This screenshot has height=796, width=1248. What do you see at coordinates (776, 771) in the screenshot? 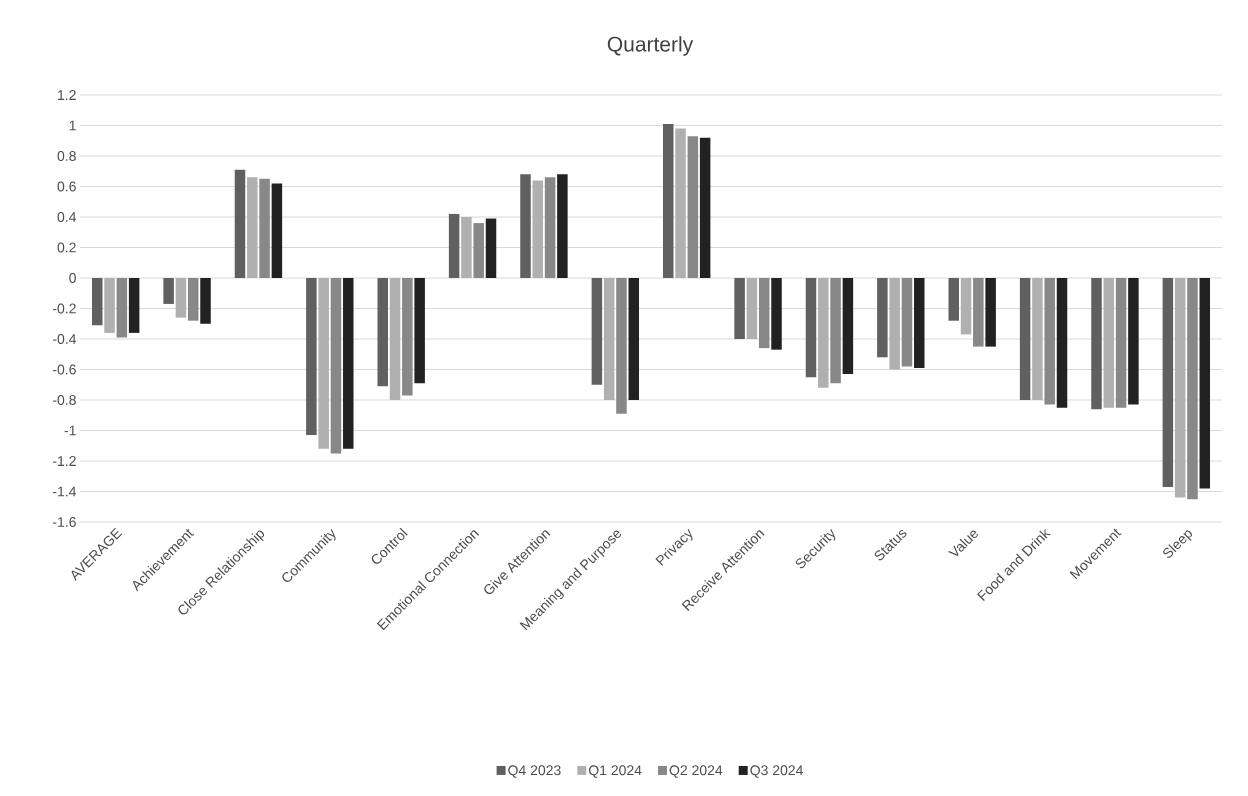
I see `legend-label: Q3 2024` at bounding box center [776, 771].